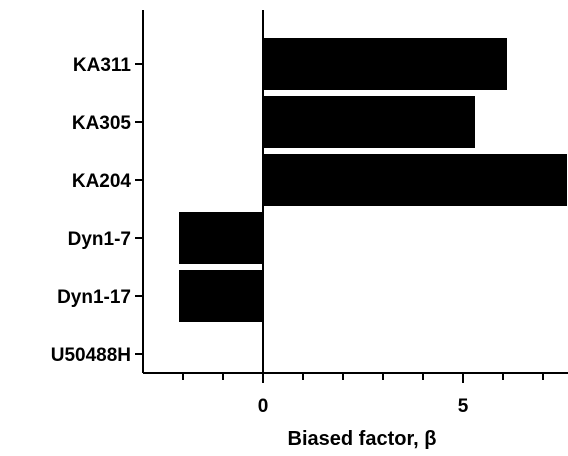 This screenshot has width=568, height=456. I want to click on x-axis-title: Biased factor, β, so click(362, 439).